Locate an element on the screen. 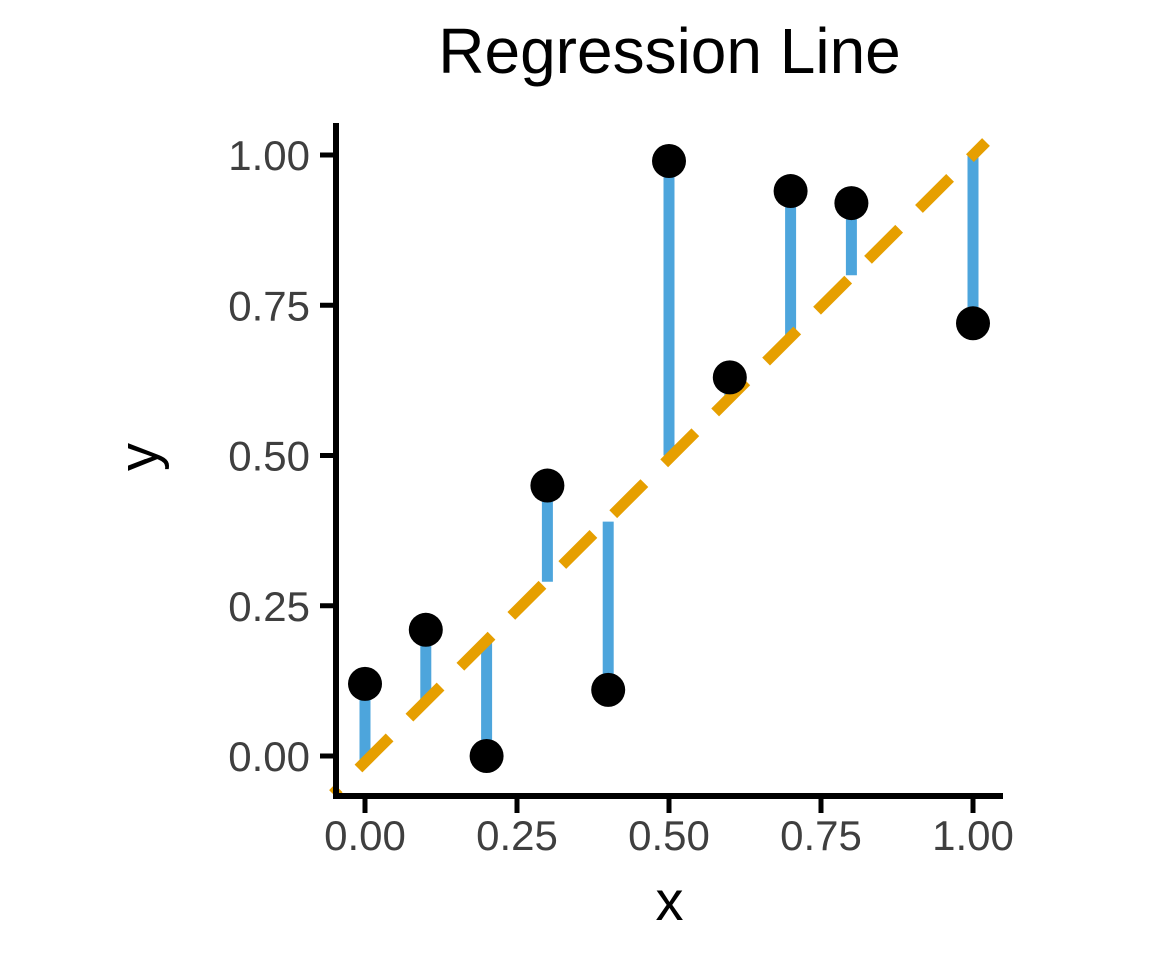  chart-title: Regression Line is located at coordinates (669, 51).